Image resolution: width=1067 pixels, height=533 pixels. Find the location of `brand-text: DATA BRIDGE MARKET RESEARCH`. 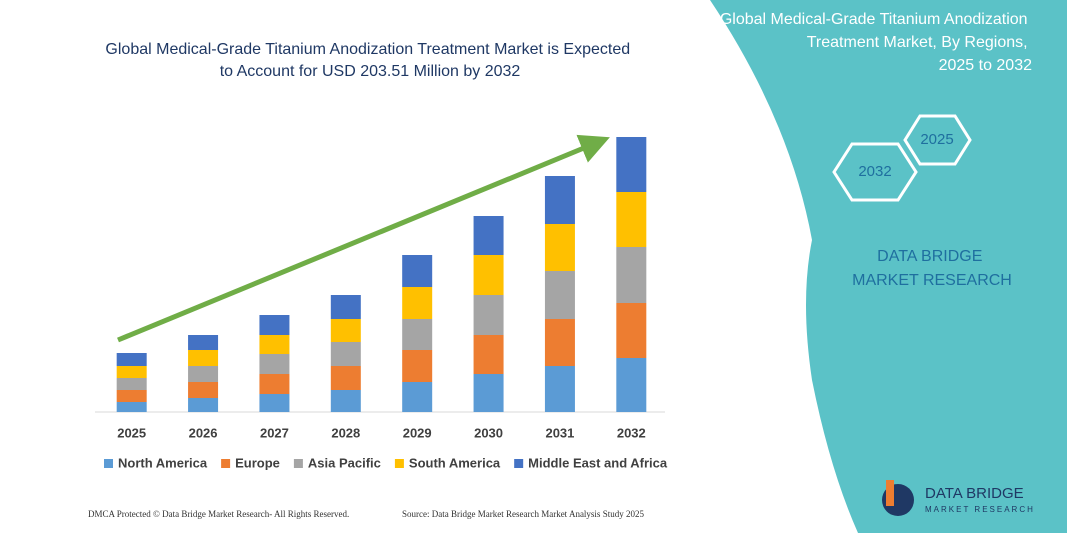

brand-text: DATA BRIDGE MARKET RESEARCH is located at coordinates (932, 268).